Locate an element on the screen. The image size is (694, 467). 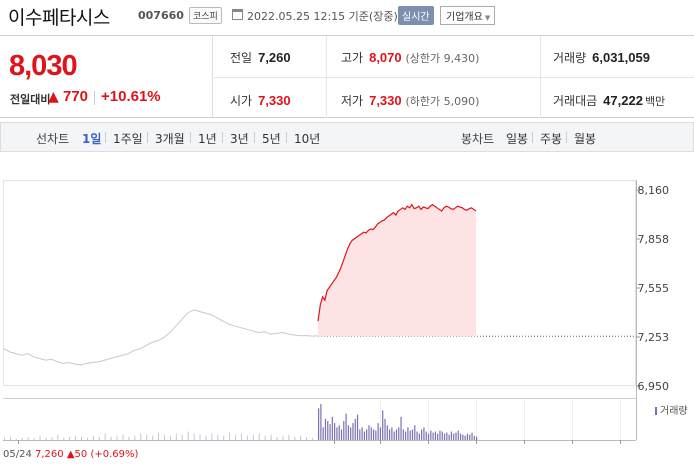
candle-chart-label: 봉차트 is located at coordinates (478, 139).